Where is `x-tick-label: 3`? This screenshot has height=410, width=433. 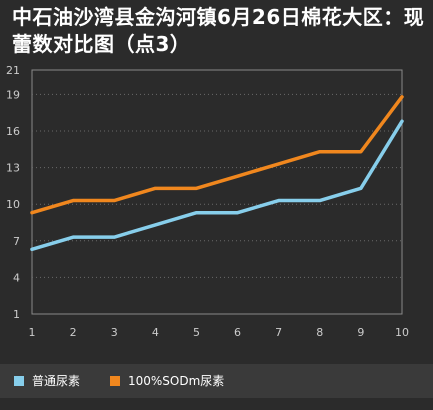 x-tick-label: 3 is located at coordinates (114, 332).